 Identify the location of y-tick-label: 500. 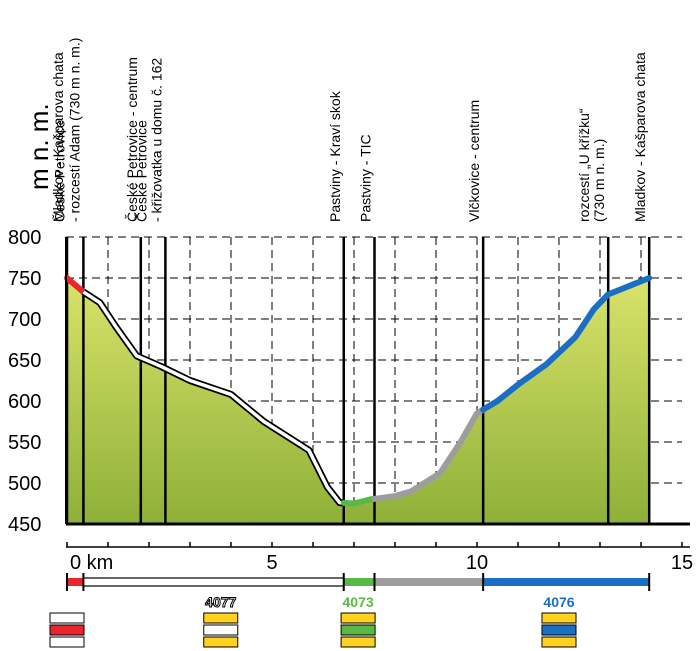
(24, 484).